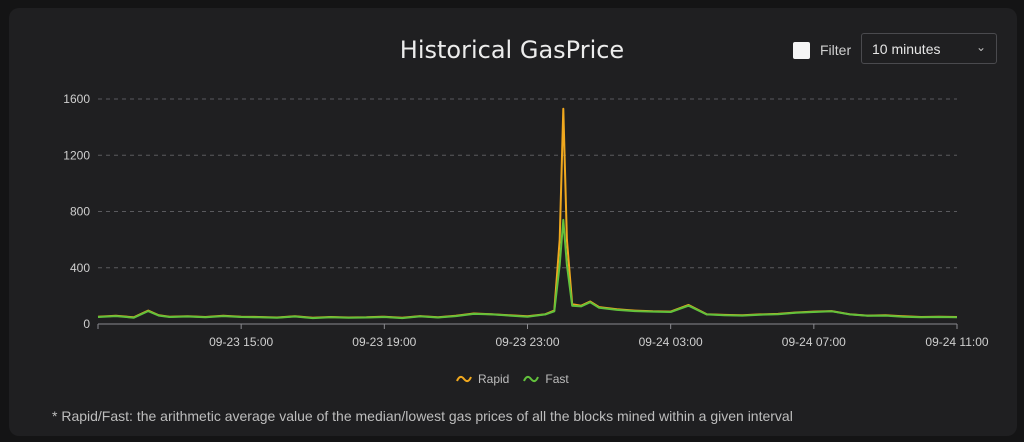 The height and width of the screenshot is (442, 1024). What do you see at coordinates (527, 342) in the screenshot?
I see `x-tick-label: 09-23 23:00` at bounding box center [527, 342].